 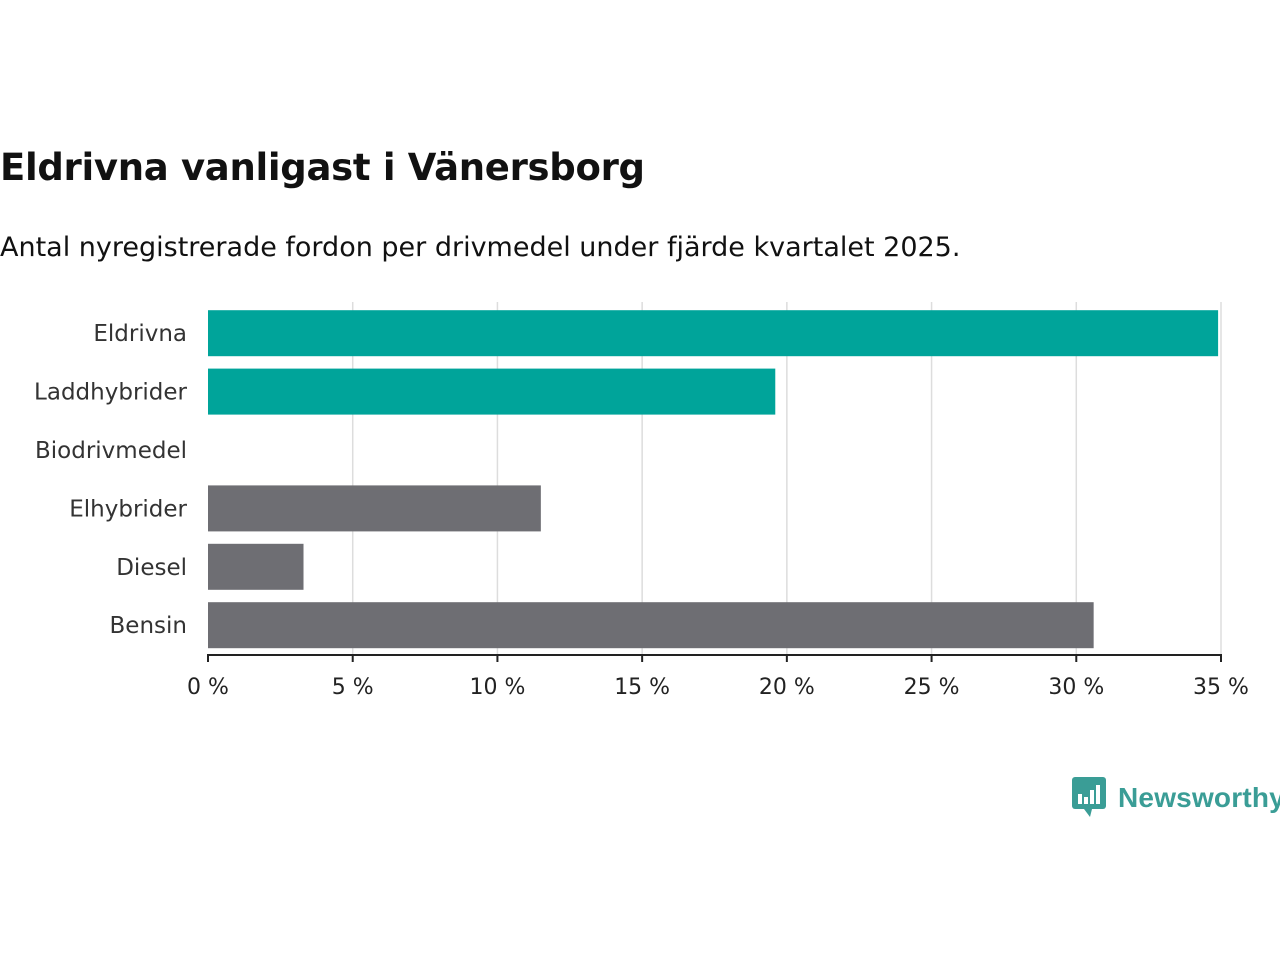 What do you see at coordinates (1089, 797) in the screenshot?
I see `newsworthy-logo-icon` at bounding box center [1089, 797].